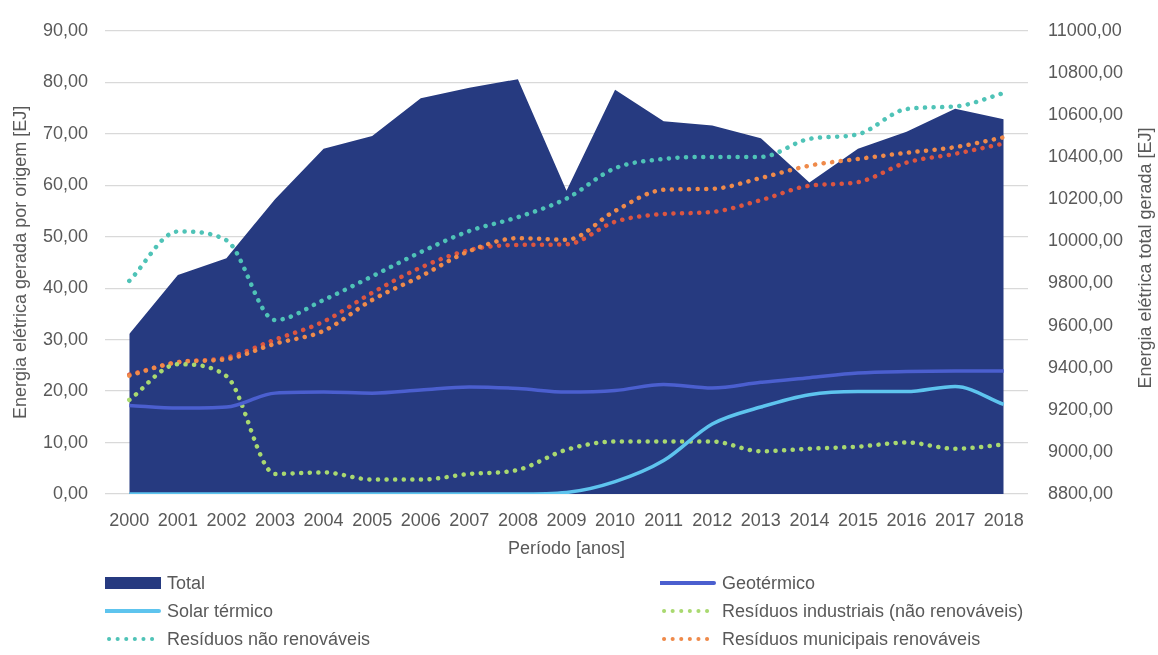 This screenshot has height=655, width=1158. What do you see at coordinates (129, 519) in the screenshot?
I see `x-tick-label: 2000` at bounding box center [129, 519].